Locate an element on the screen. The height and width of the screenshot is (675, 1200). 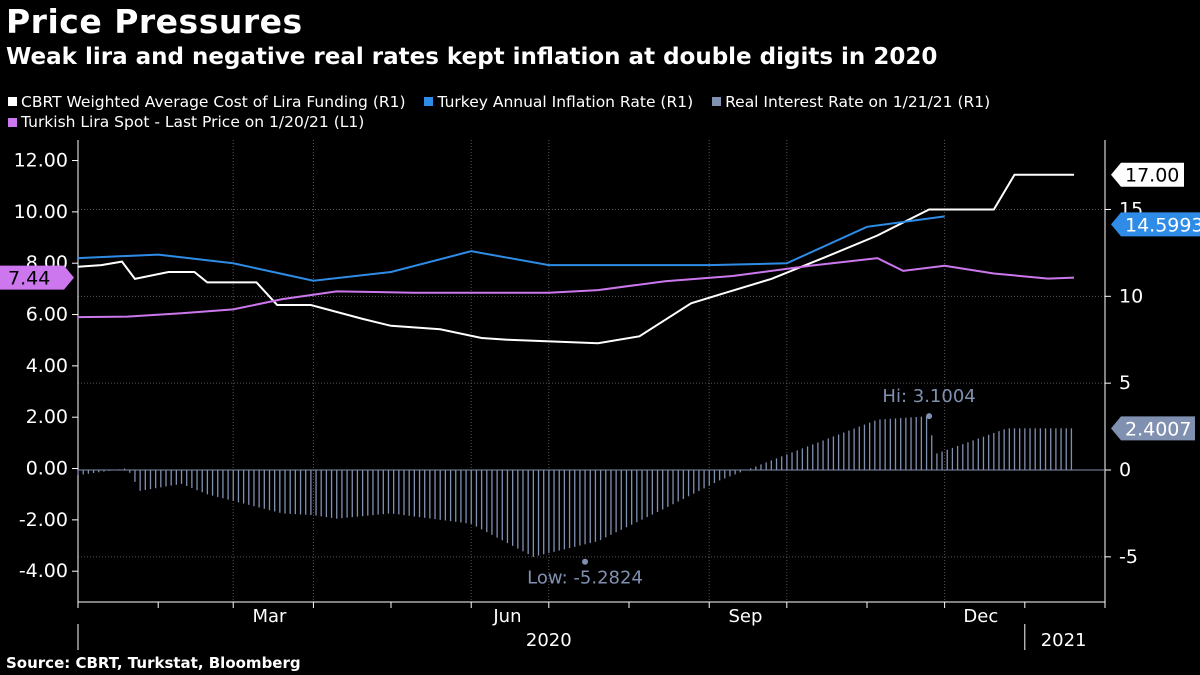
tag-lira-spot-bg is located at coordinates (37, 277).